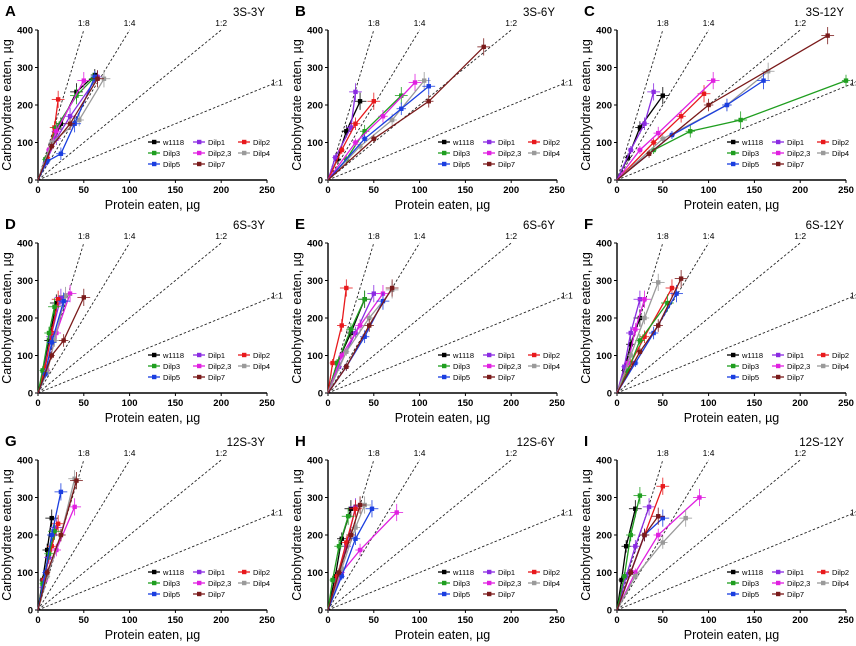 The height and width of the screenshot is (646, 856). What do you see at coordinates (752, 355) in the screenshot?
I see `panel-f-legend-label-w1118: w1118` at bounding box center [752, 355].